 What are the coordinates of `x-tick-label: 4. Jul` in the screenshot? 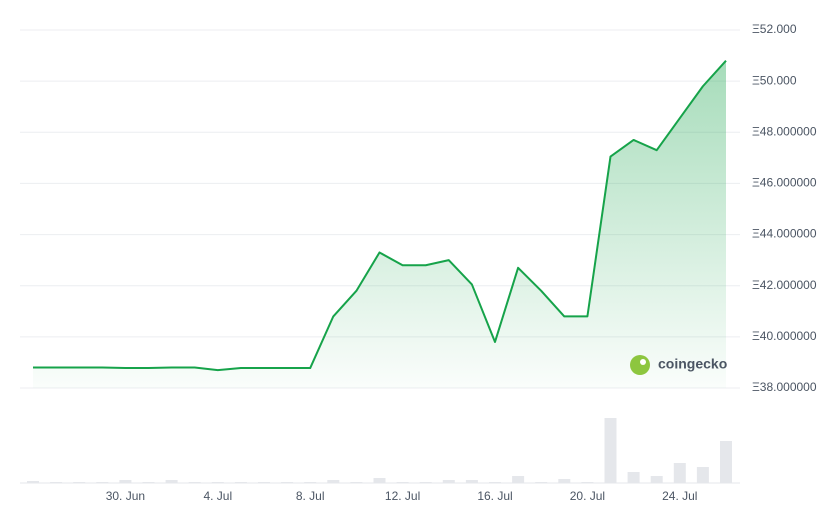 It's located at (217, 496).